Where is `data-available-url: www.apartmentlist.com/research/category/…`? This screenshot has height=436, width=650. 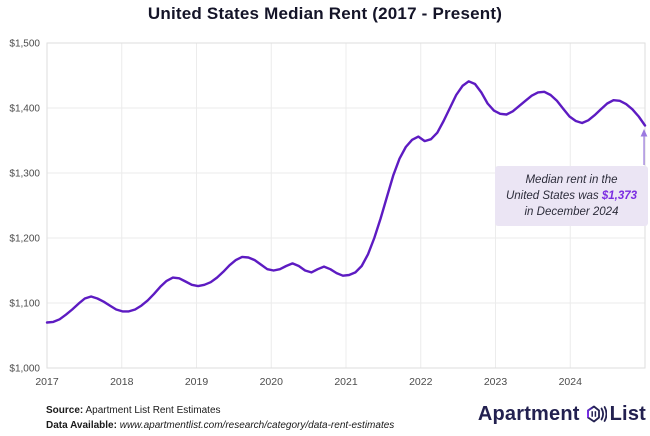 data-available-url: www.apartmentlist.com/research/category/… is located at coordinates (255, 425).